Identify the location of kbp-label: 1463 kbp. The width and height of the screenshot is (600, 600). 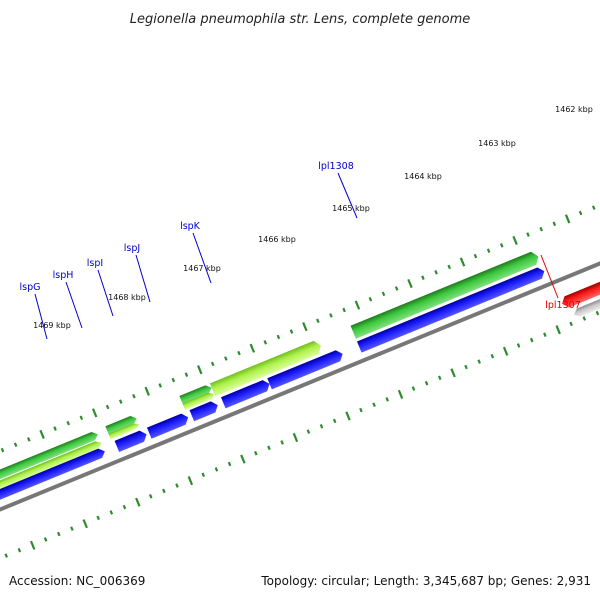
(497, 143).